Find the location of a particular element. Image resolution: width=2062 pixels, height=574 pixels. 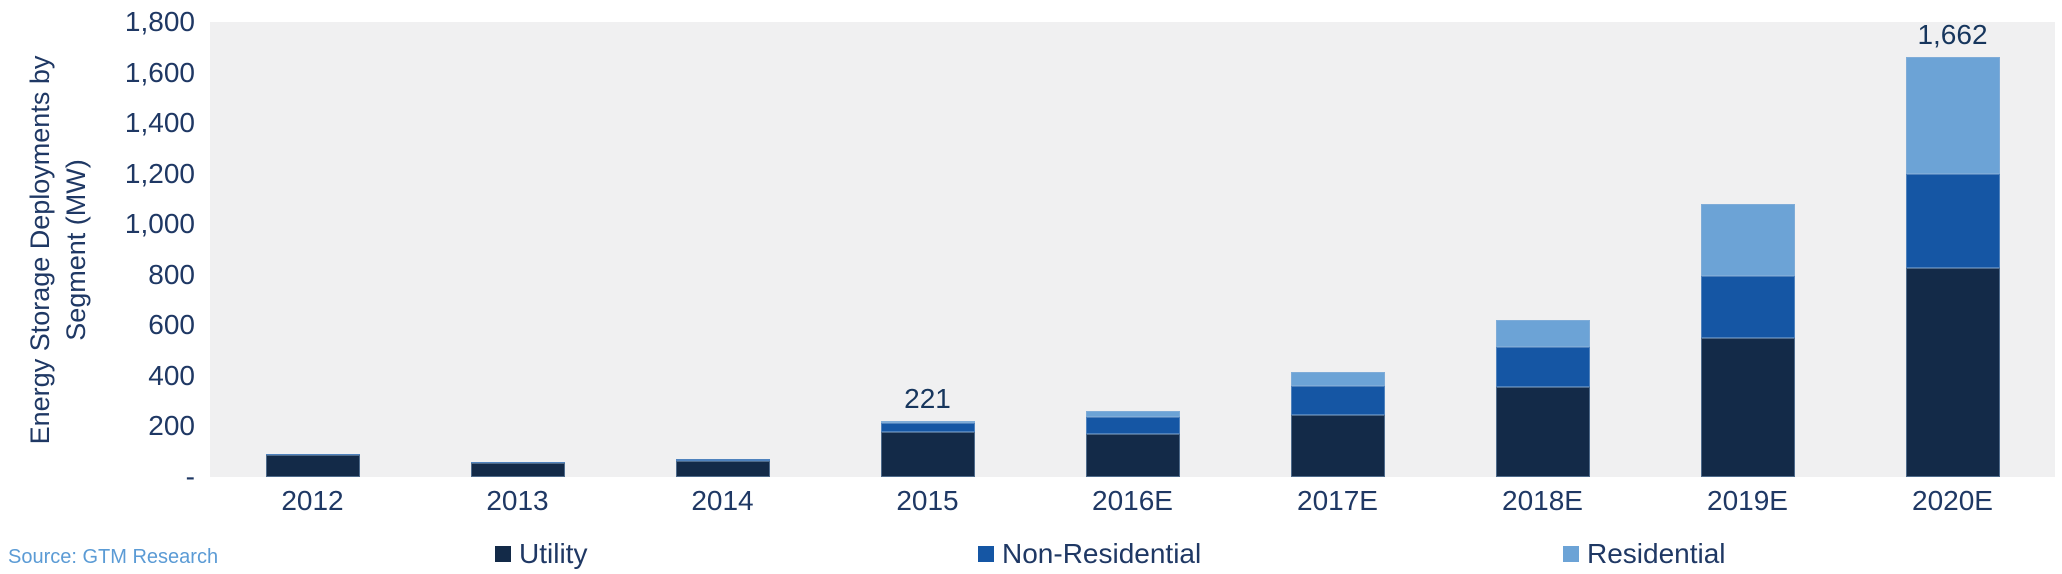

bar-column-2016e is located at coordinates (1132, 249).